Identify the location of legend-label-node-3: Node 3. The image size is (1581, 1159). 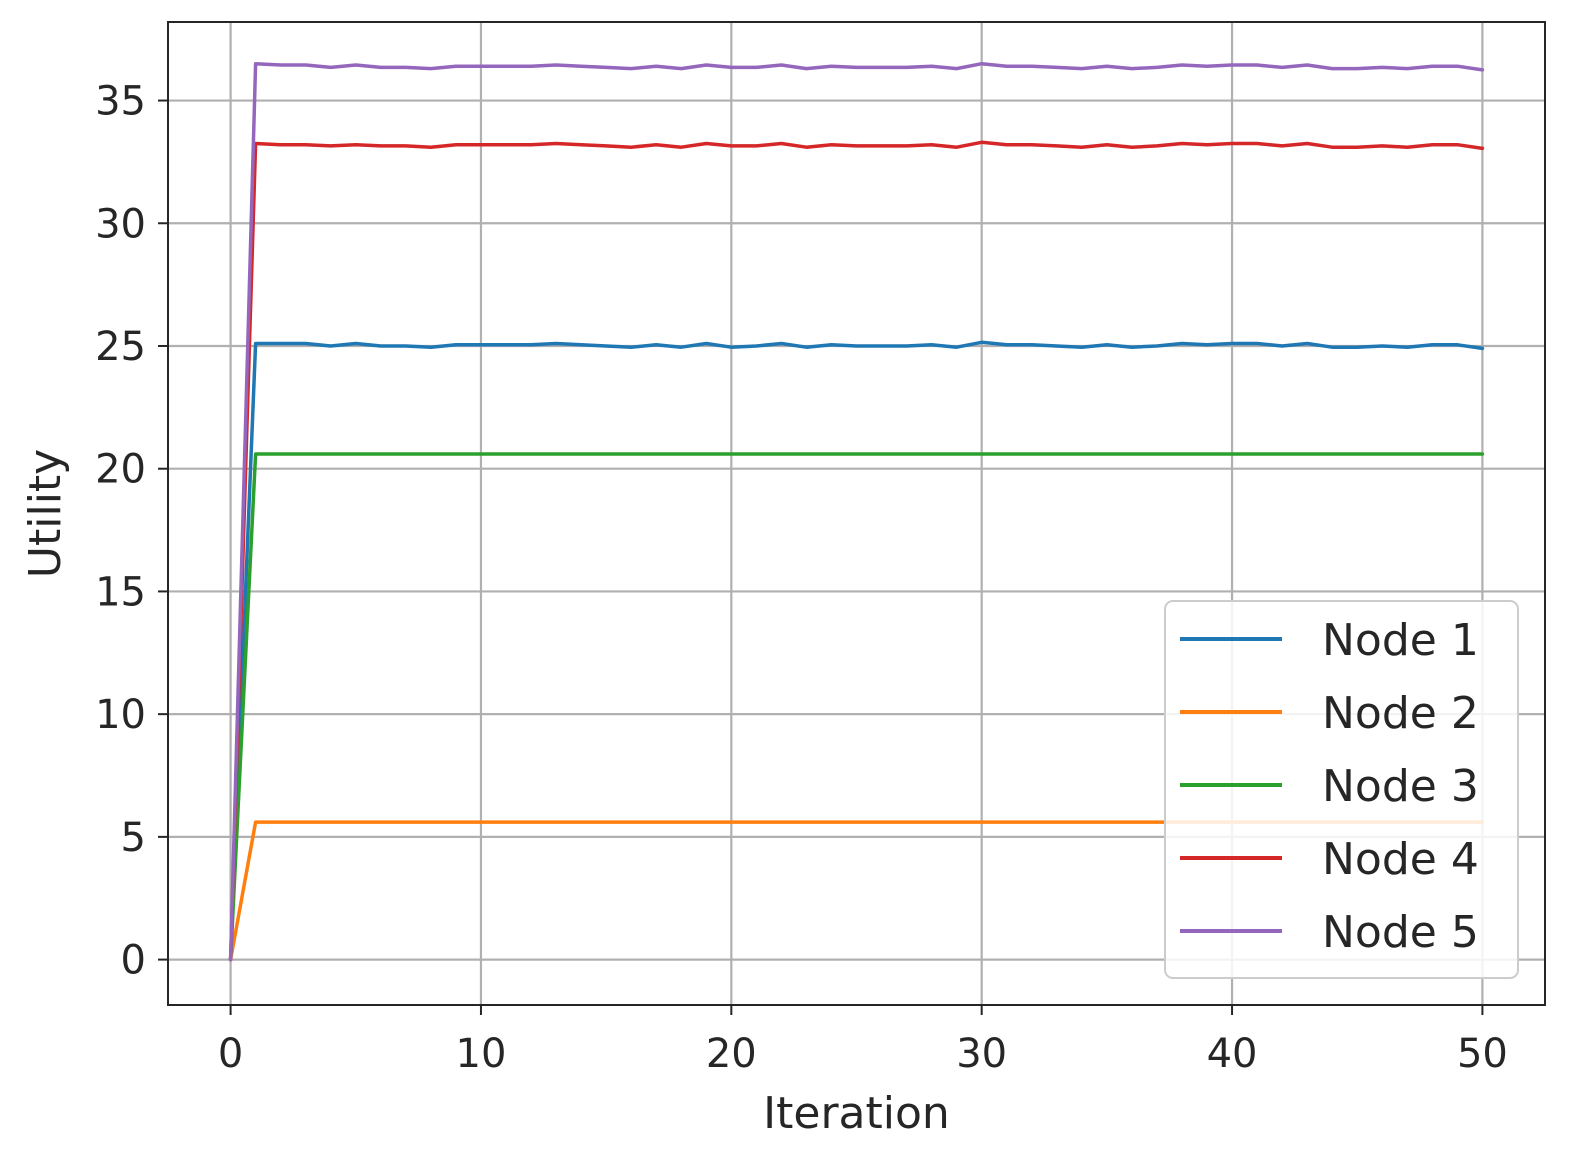
(1400, 786).